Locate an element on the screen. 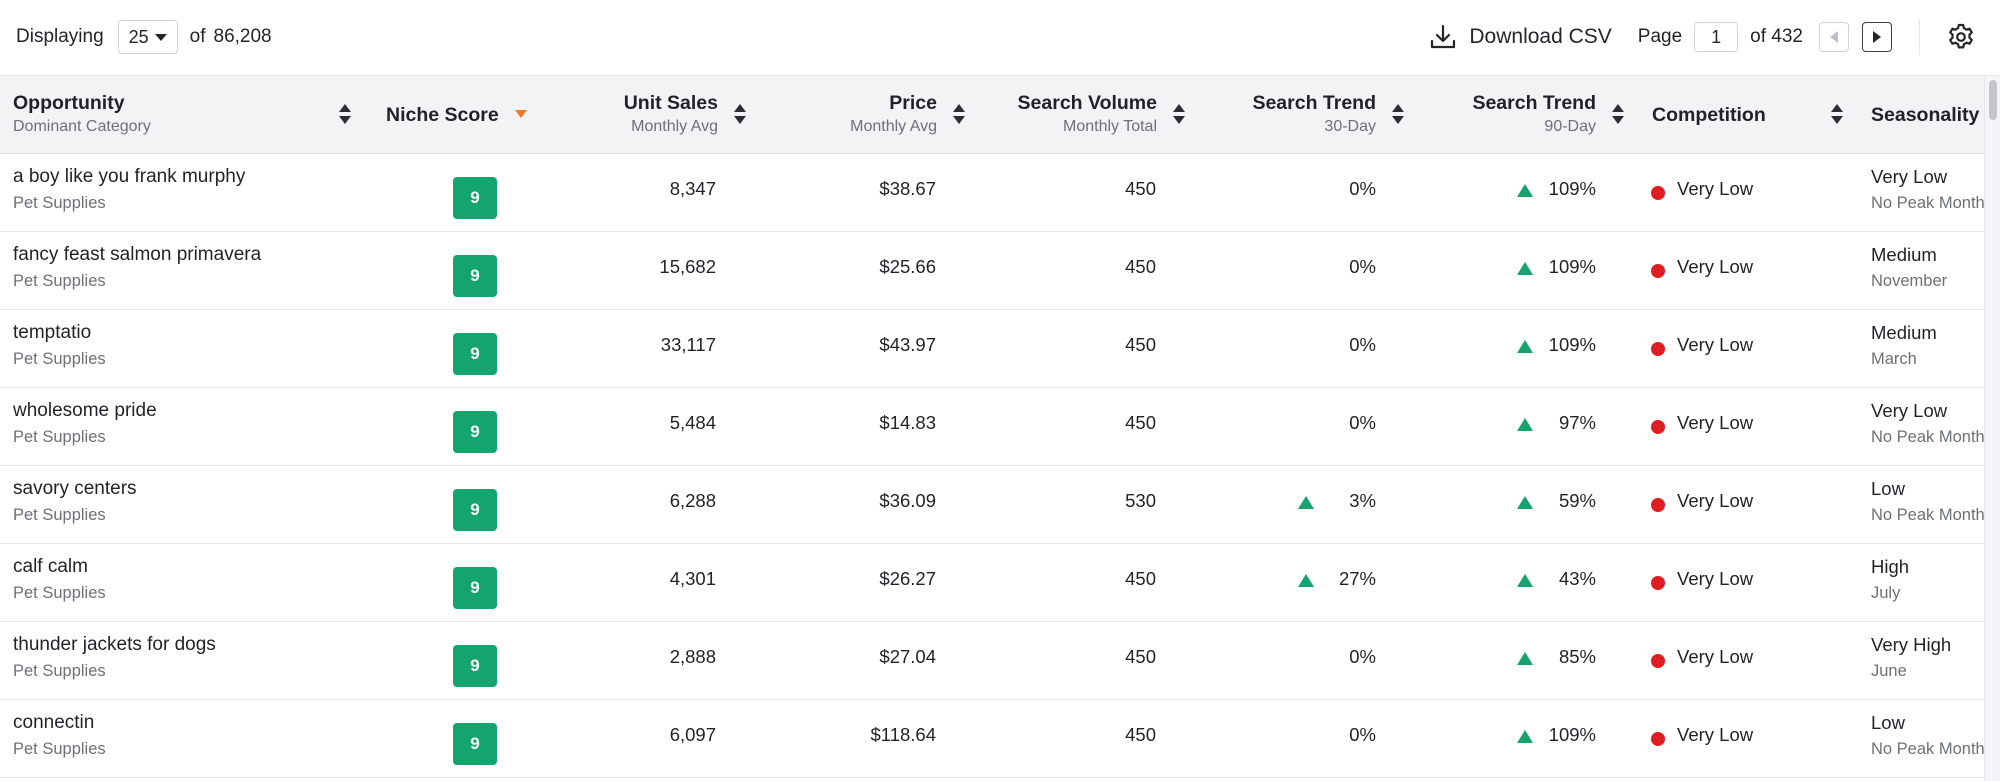 The height and width of the screenshot is (781, 2000). price-value: $25.66 is located at coordinates (907, 266).